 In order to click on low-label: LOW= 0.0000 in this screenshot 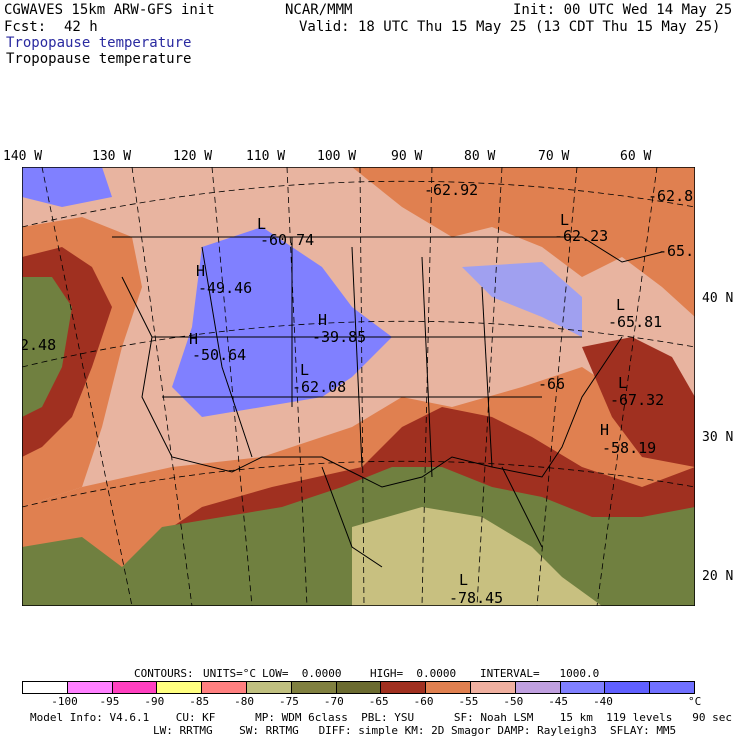, I will do `click(302, 673)`.